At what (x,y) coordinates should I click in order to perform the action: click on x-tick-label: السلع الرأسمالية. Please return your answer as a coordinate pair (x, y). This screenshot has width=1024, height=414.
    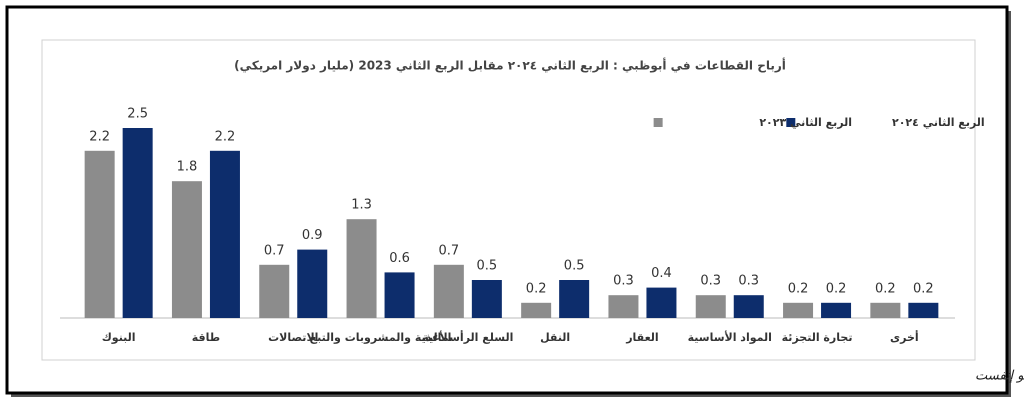
    Looking at the image, I should click on (467, 337).